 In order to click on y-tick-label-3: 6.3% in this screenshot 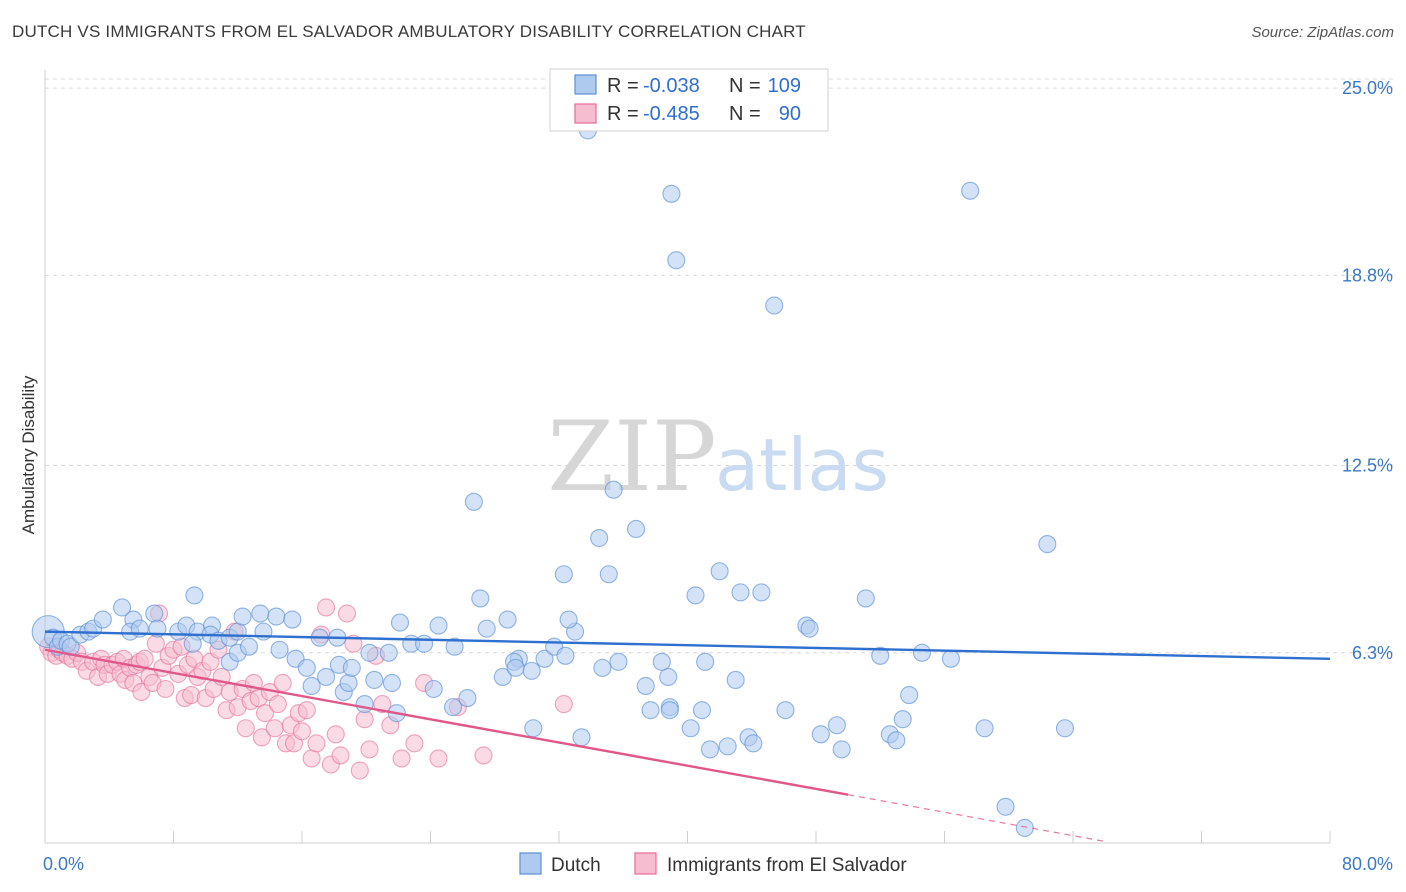, I will do `click(1372, 653)`.